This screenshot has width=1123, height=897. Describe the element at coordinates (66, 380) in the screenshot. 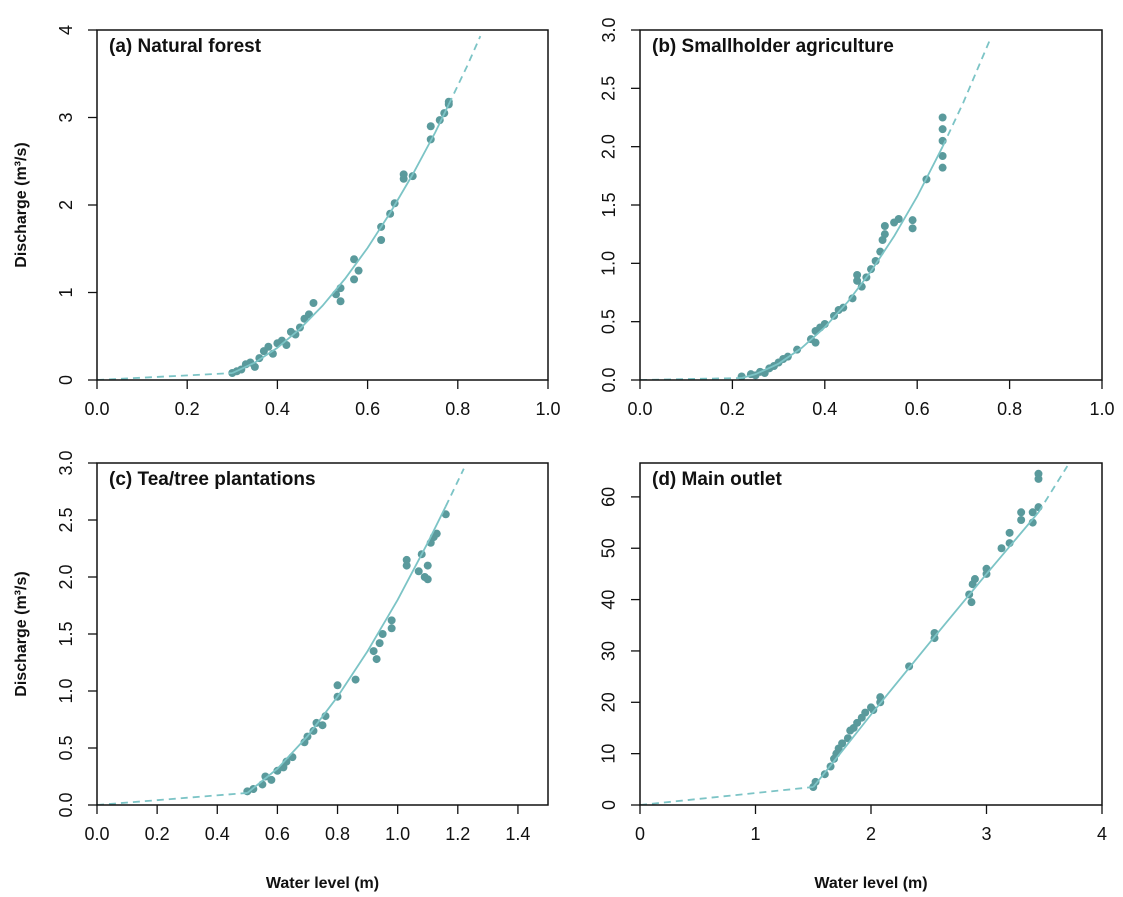

I see `y-tick-label: 0` at that location.